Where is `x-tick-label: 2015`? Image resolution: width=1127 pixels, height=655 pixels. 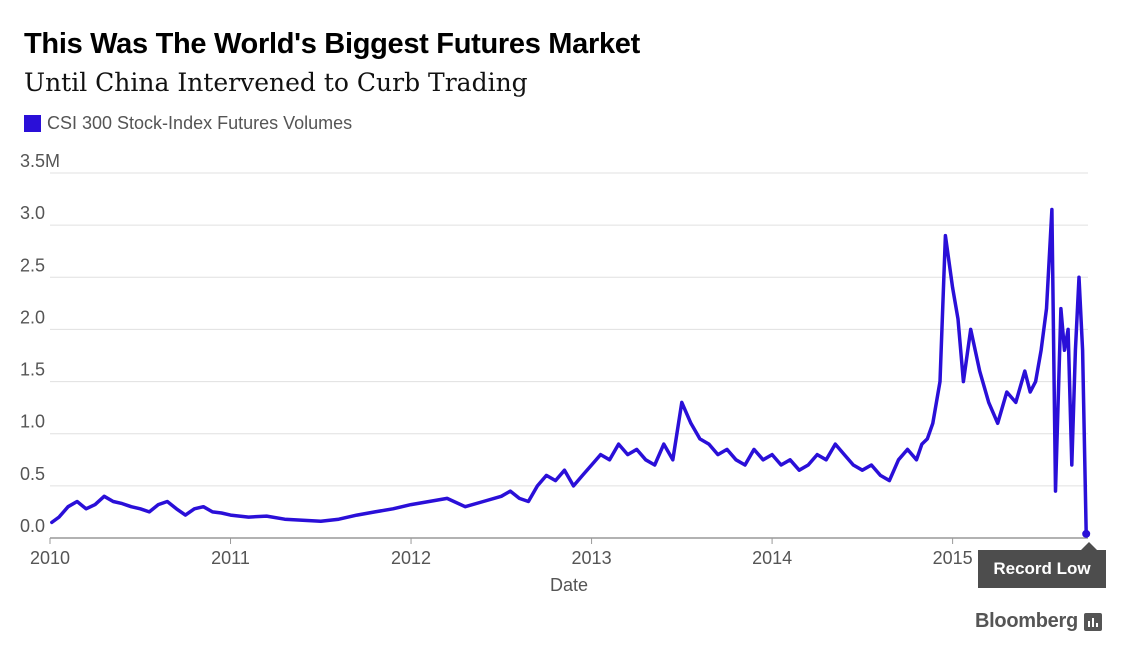
x-tick-label: 2015 is located at coordinates (953, 558).